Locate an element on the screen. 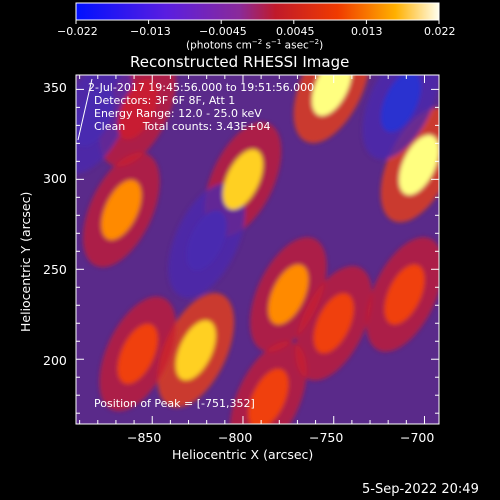 Image resolution: width=500 pixels, height=500 pixels. info-detectors: Detectors: 3F 6F 8F, Att 1 is located at coordinates (165, 100).